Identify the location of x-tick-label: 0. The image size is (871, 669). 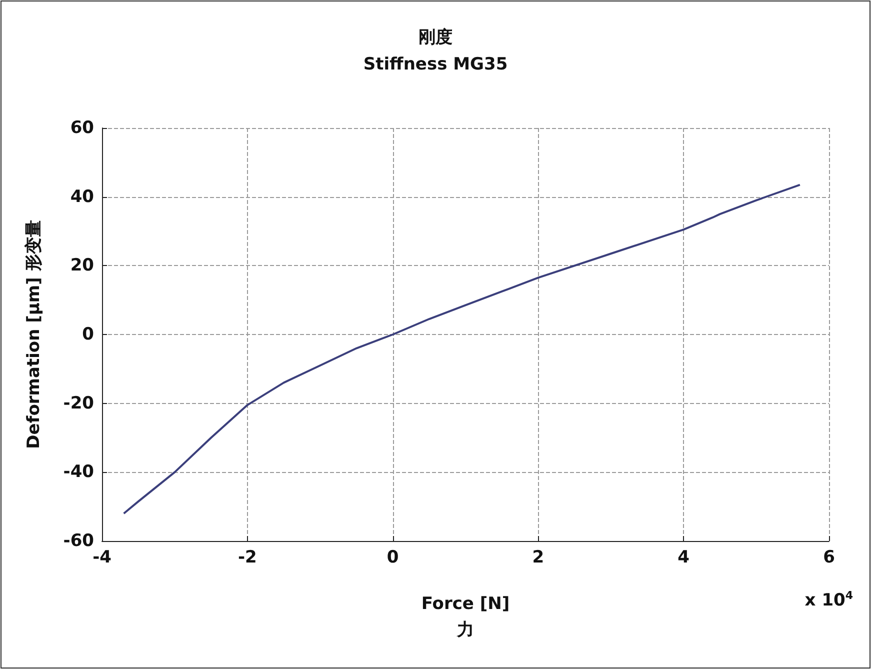
(392, 558).